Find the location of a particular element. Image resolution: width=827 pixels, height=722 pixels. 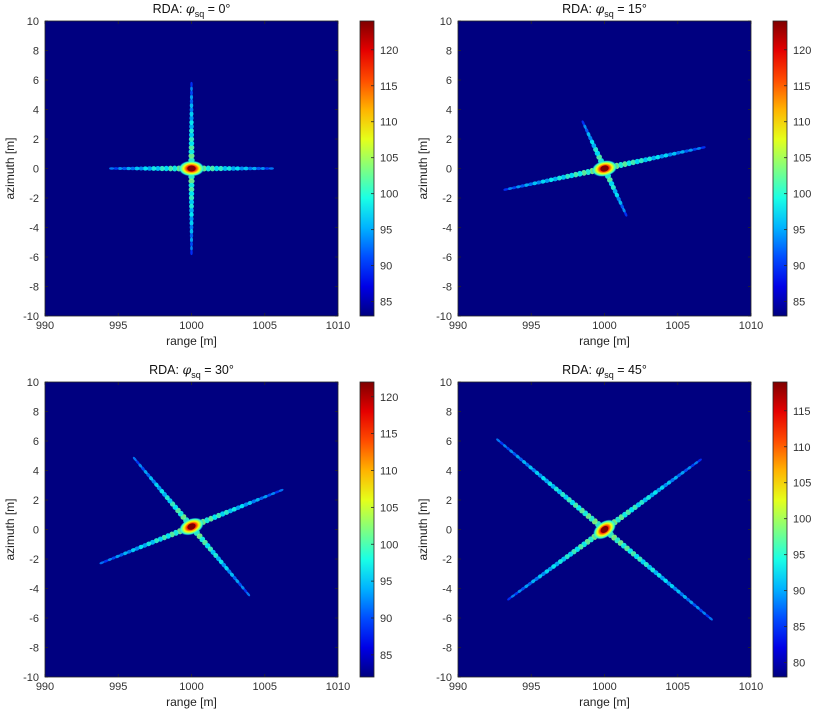

y-tick-label: -4 is located at coordinates (447, 229).